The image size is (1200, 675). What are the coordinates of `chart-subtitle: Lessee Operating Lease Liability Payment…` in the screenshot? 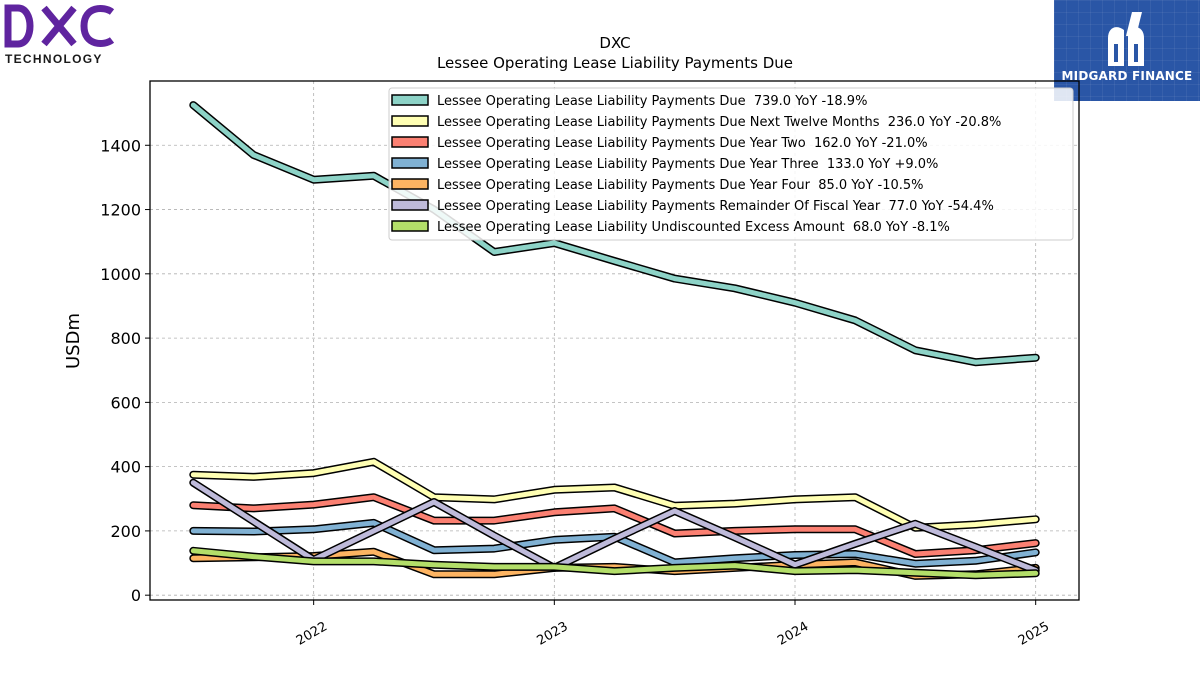 It's located at (615, 63).